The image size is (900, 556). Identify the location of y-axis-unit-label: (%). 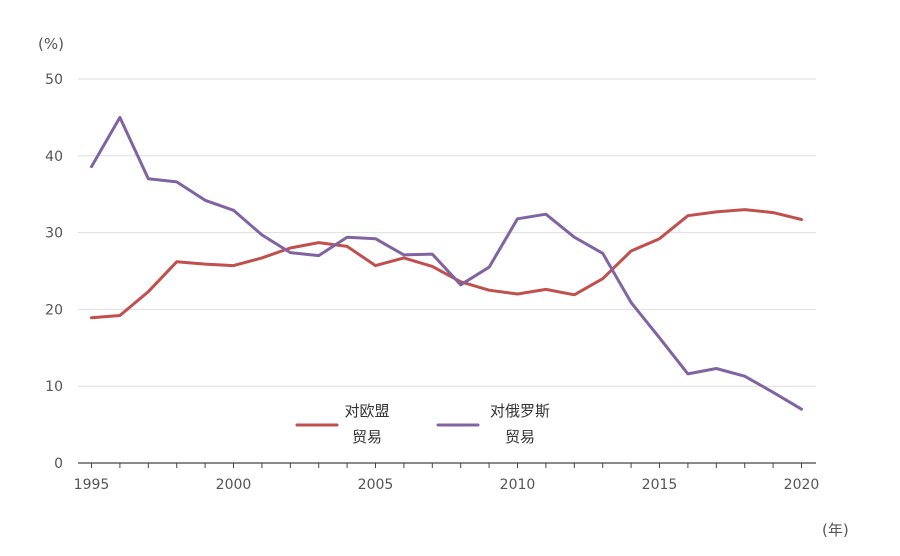
(51, 44).